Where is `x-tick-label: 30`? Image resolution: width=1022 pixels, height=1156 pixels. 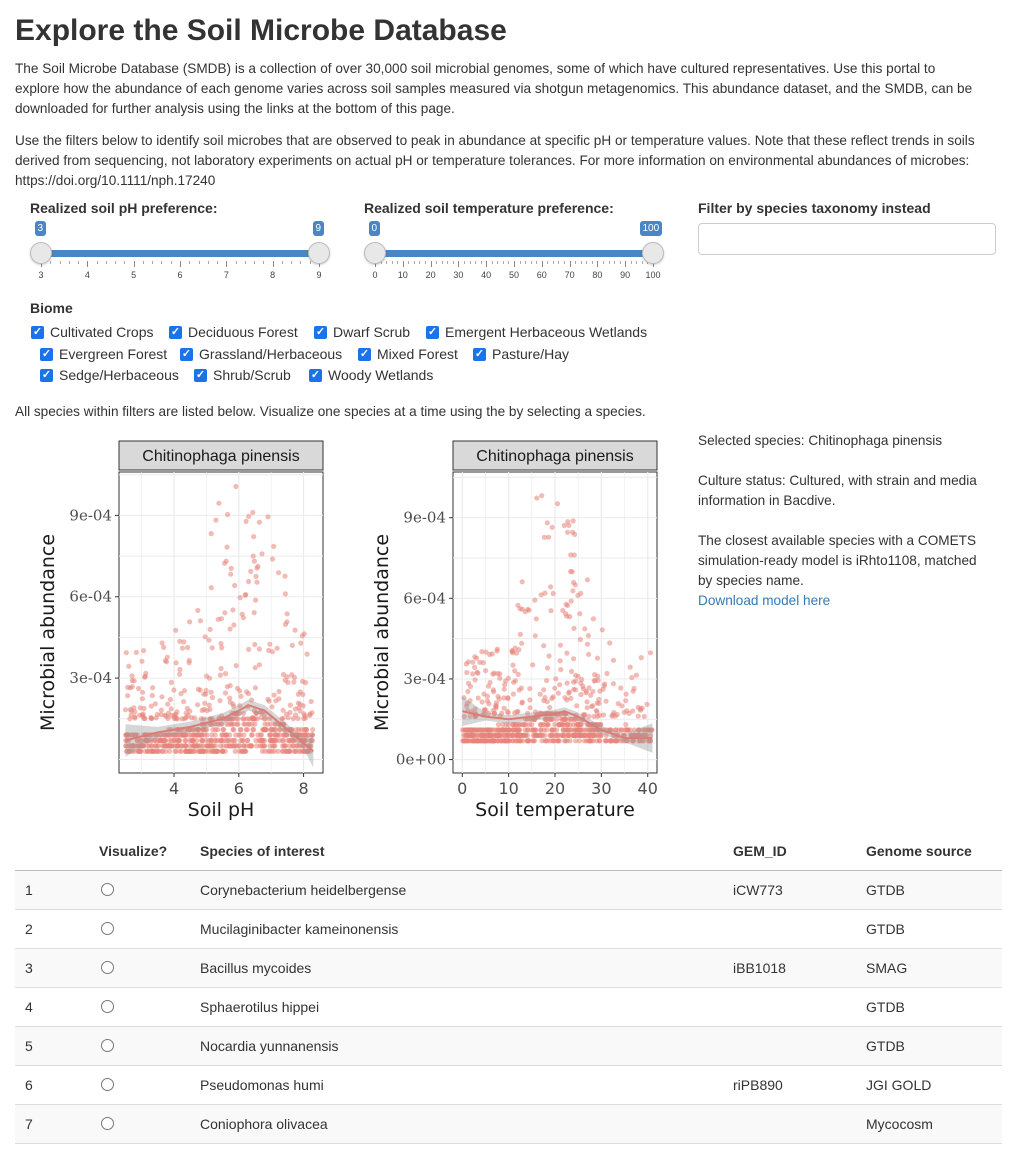
x-tick-label: 30 is located at coordinates (601, 788).